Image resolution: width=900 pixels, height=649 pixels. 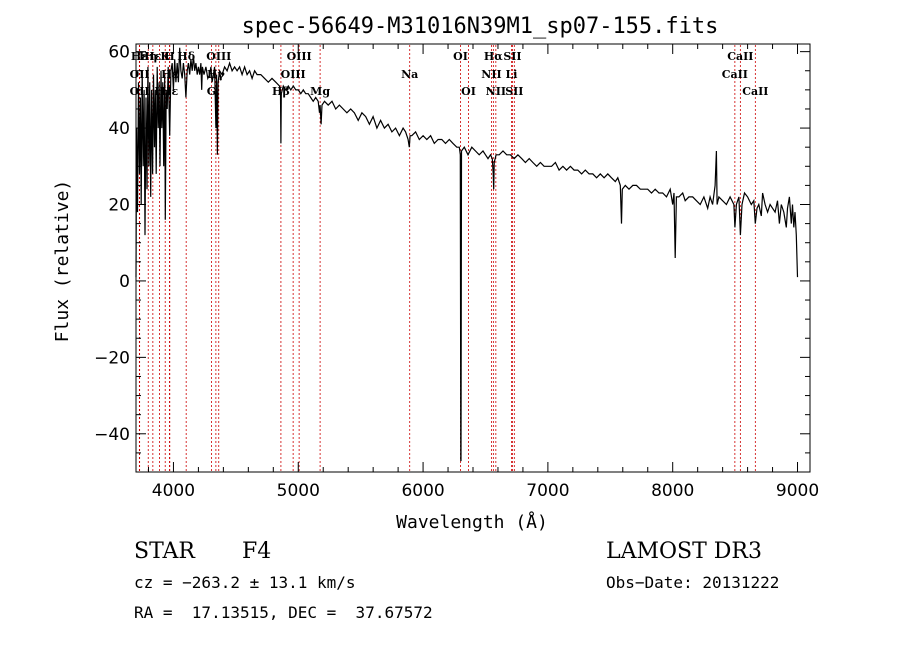 I want to click on y-tick-label: 40, so click(x=119, y=129).